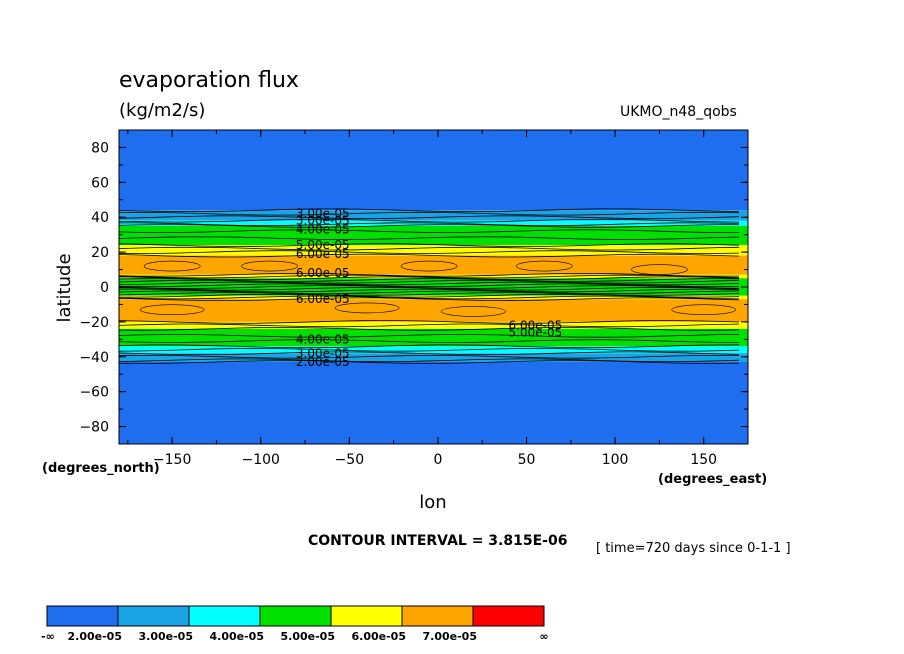  What do you see at coordinates (94, 428) in the screenshot?
I see `y-tick-label: −80` at bounding box center [94, 428].